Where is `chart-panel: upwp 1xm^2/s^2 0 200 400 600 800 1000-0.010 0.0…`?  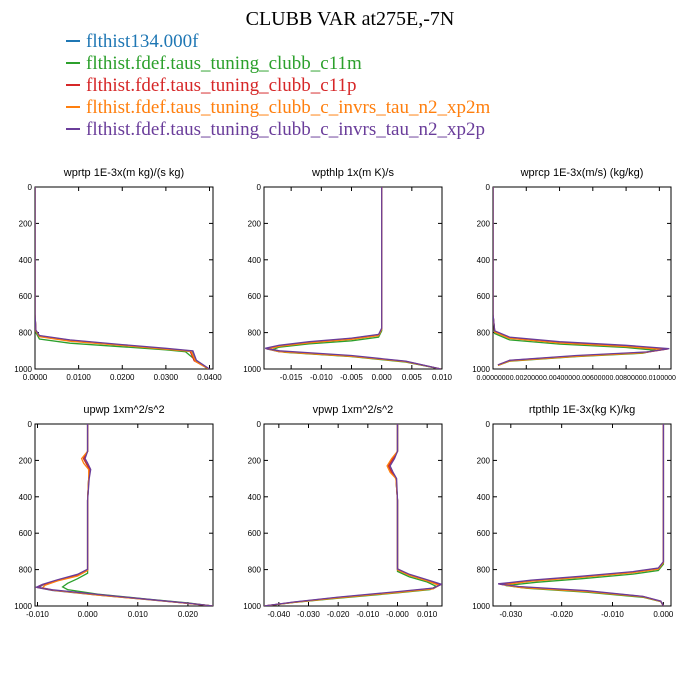 chart-panel: upwp 1xm^2/s^2 0 200 400 600 800 1000-0.010 0.0… is located at coordinates (114, 511).